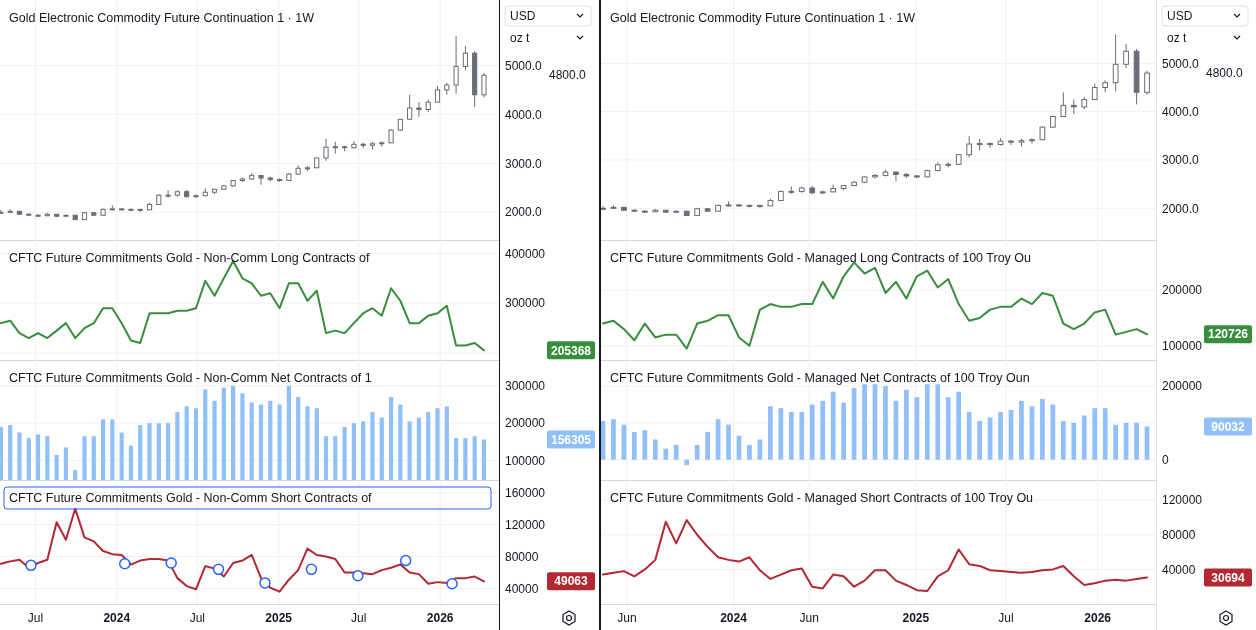  Describe the element at coordinates (440, 618) in the screenshot. I see `x-tick-label: 2026` at that location.